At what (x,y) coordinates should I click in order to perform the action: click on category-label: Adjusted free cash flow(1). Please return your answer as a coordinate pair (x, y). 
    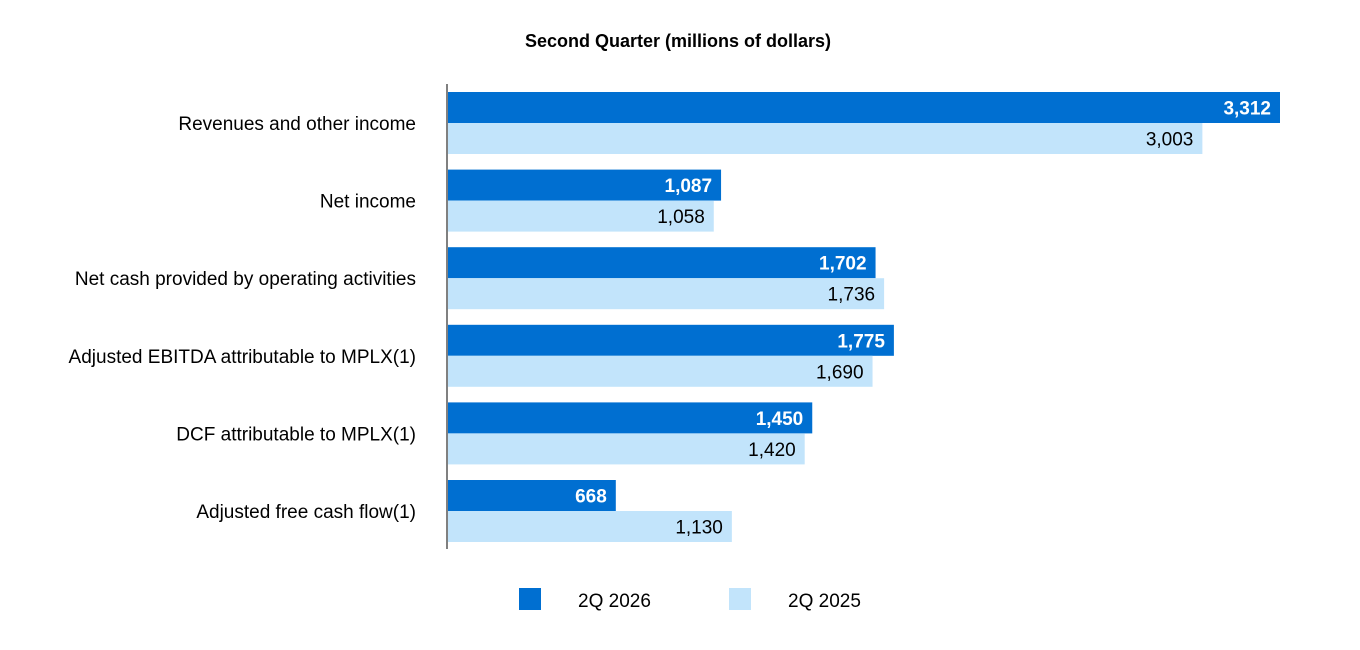
    Looking at the image, I should click on (306, 512).